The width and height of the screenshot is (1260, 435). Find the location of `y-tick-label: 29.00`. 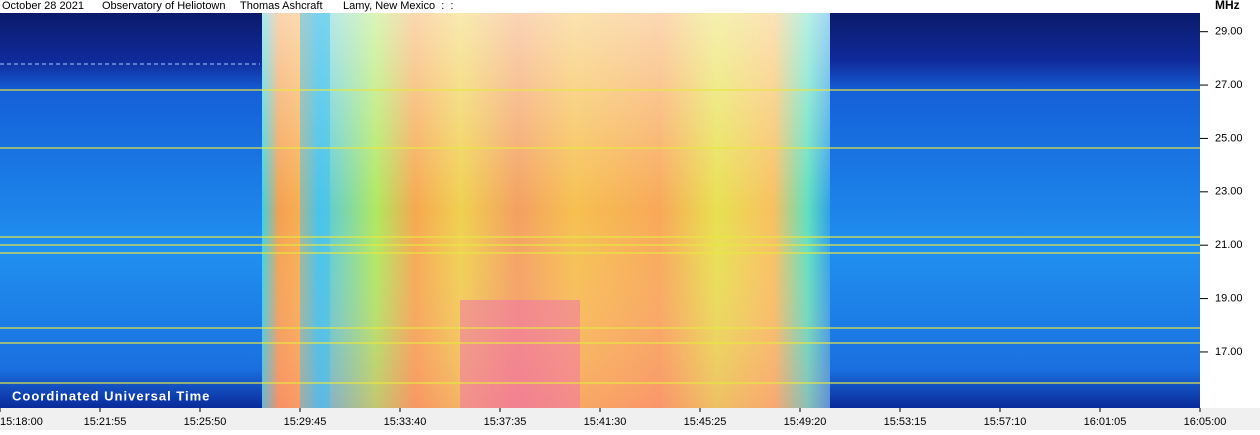

y-tick-label: 29.00 is located at coordinates (1229, 32).